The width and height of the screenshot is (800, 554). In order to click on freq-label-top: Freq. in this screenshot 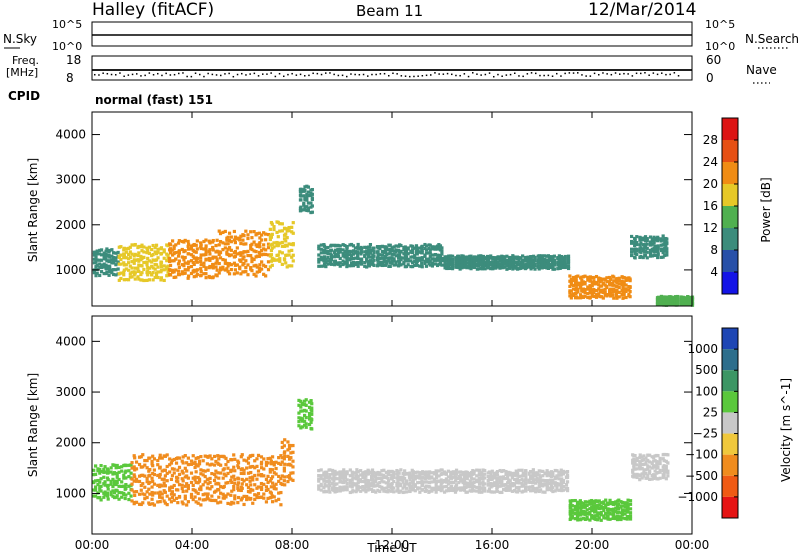, I will do `click(25, 60)`.